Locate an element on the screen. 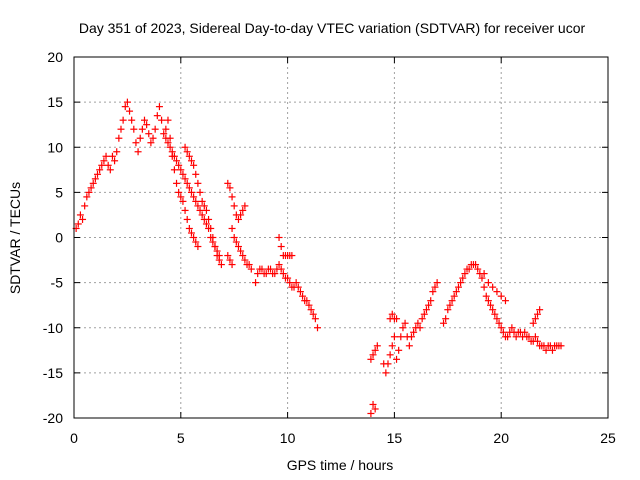 This screenshot has width=640, height=480. y-tick-label: 10 is located at coordinates (55, 147).